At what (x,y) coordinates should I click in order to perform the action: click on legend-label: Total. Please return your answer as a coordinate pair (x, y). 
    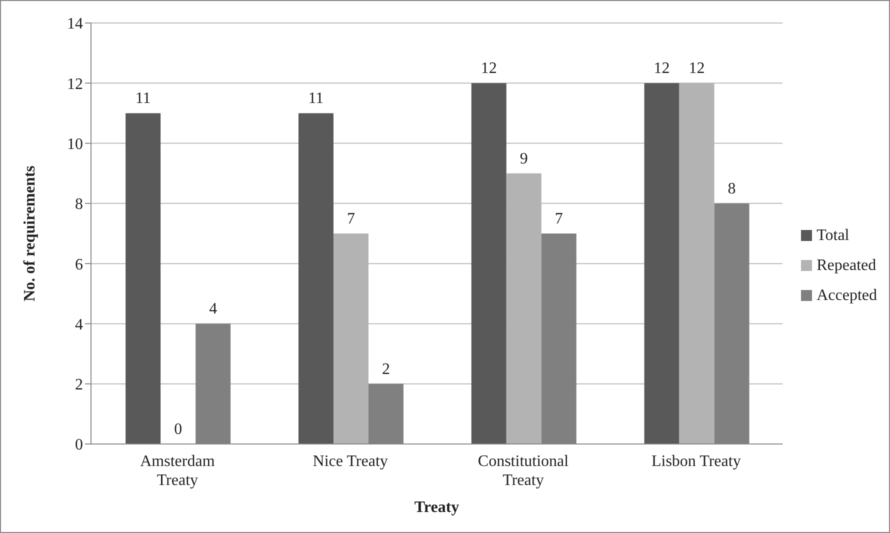
    Looking at the image, I should click on (833, 236).